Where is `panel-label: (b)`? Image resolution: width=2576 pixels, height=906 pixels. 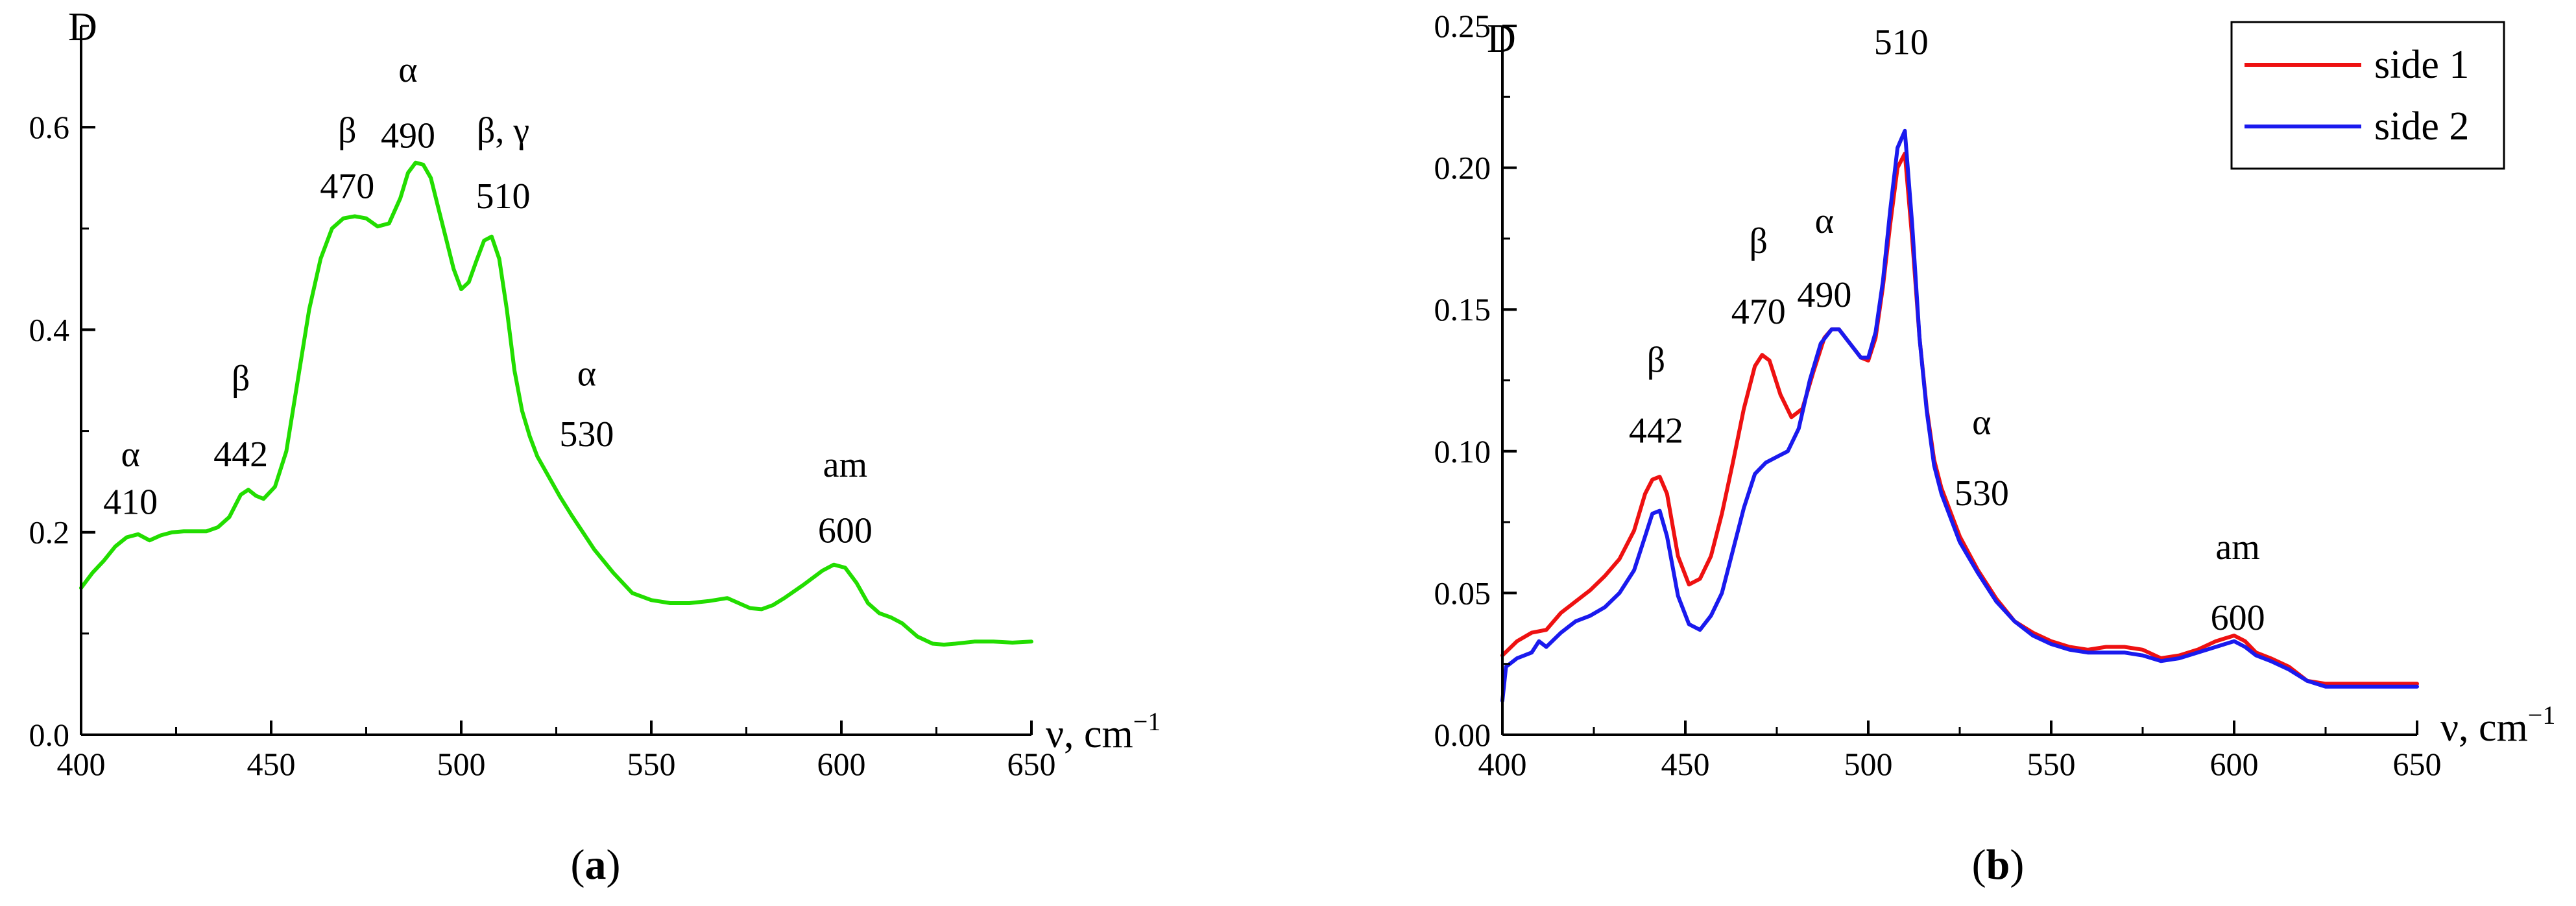
panel-label: (b) is located at coordinates (1998, 864).